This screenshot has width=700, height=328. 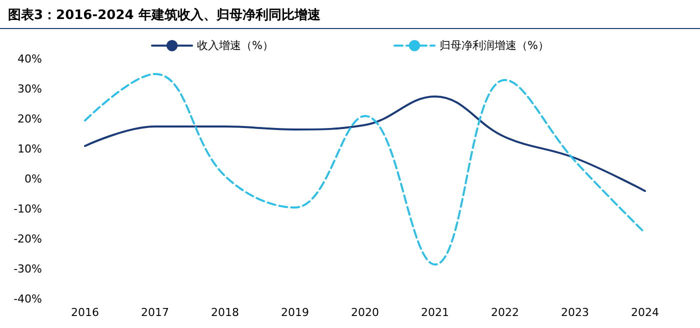 What do you see at coordinates (225, 312) in the screenshot?
I see `x-tick-label: 2018` at bounding box center [225, 312].